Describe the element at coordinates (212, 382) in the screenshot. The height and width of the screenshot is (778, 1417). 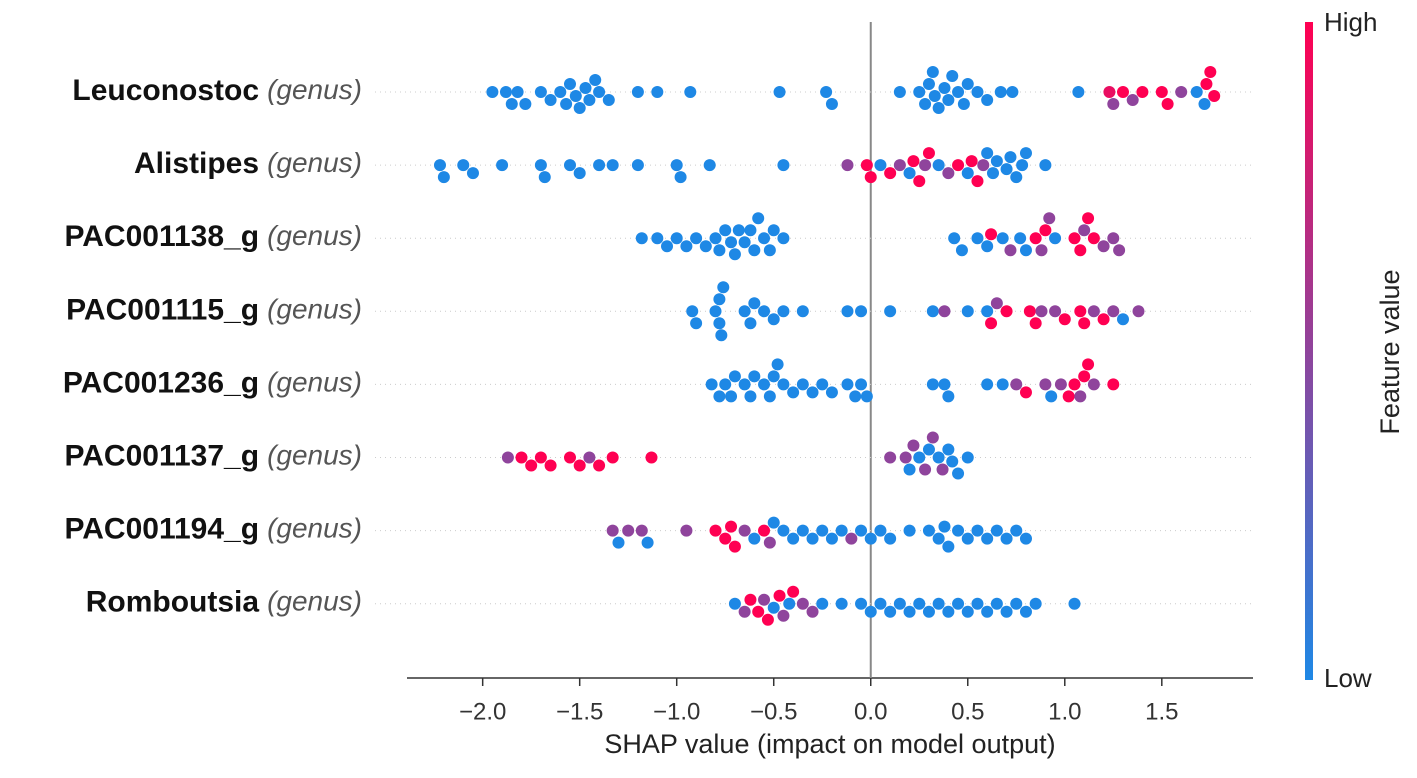
I see `feature-label: PAC001236_g (genus)` at that location.